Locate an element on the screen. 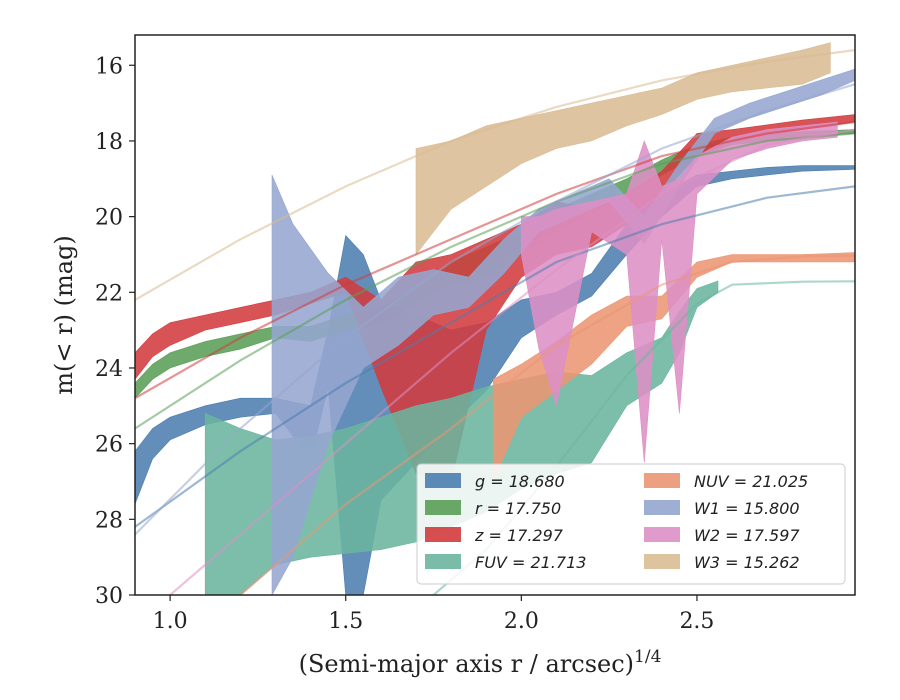 This screenshot has width=900, height=700. legend-label-nuv: NUV = 21.025 is located at coordinates (751, 481).